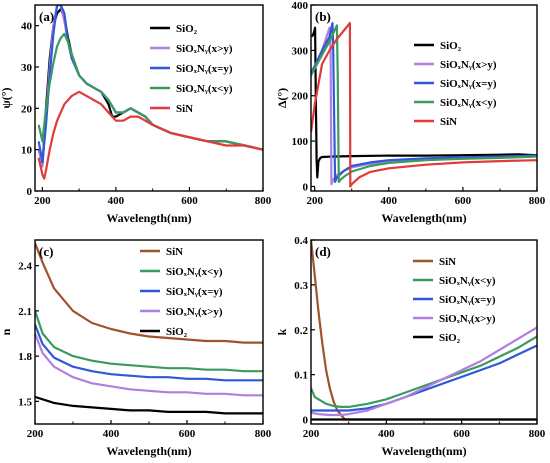 Image resolution: width=550 pixels, height=463 pixels. Describe the element at coordinates (46, 251) in the screenshot. I see `panel-label: (c)` at that location.